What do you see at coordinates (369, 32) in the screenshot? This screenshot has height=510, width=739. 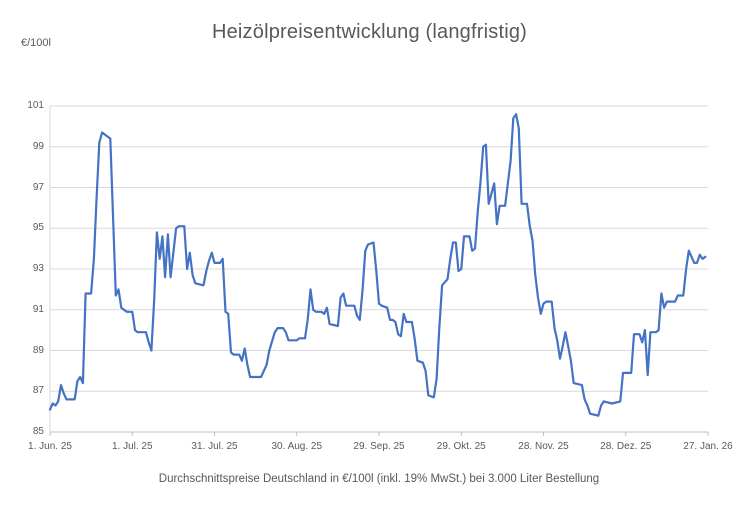 I see `chart-title: Heizölpreisentwicklung (langfristig)` at bounding box center [369, 32].